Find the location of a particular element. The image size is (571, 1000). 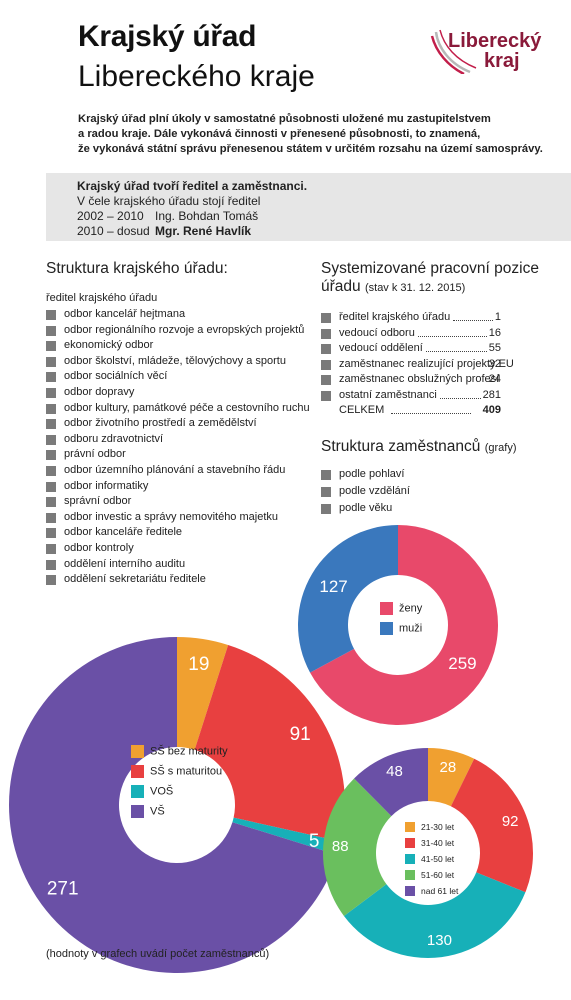

director-period: 2010 – dosud is located at coordinates (113, 231).